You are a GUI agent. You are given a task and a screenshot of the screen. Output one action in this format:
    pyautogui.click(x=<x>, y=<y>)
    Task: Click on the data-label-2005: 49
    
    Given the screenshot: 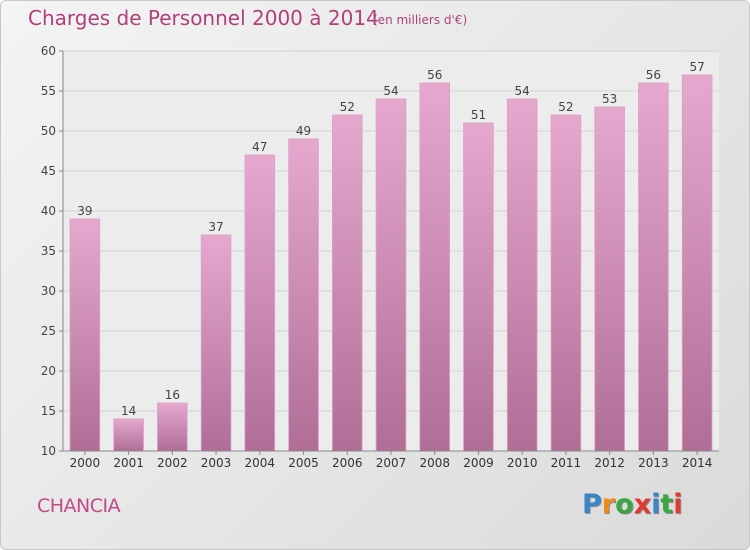 What is the action you would take?
    pyautogui.click(x=303, y=131)
    